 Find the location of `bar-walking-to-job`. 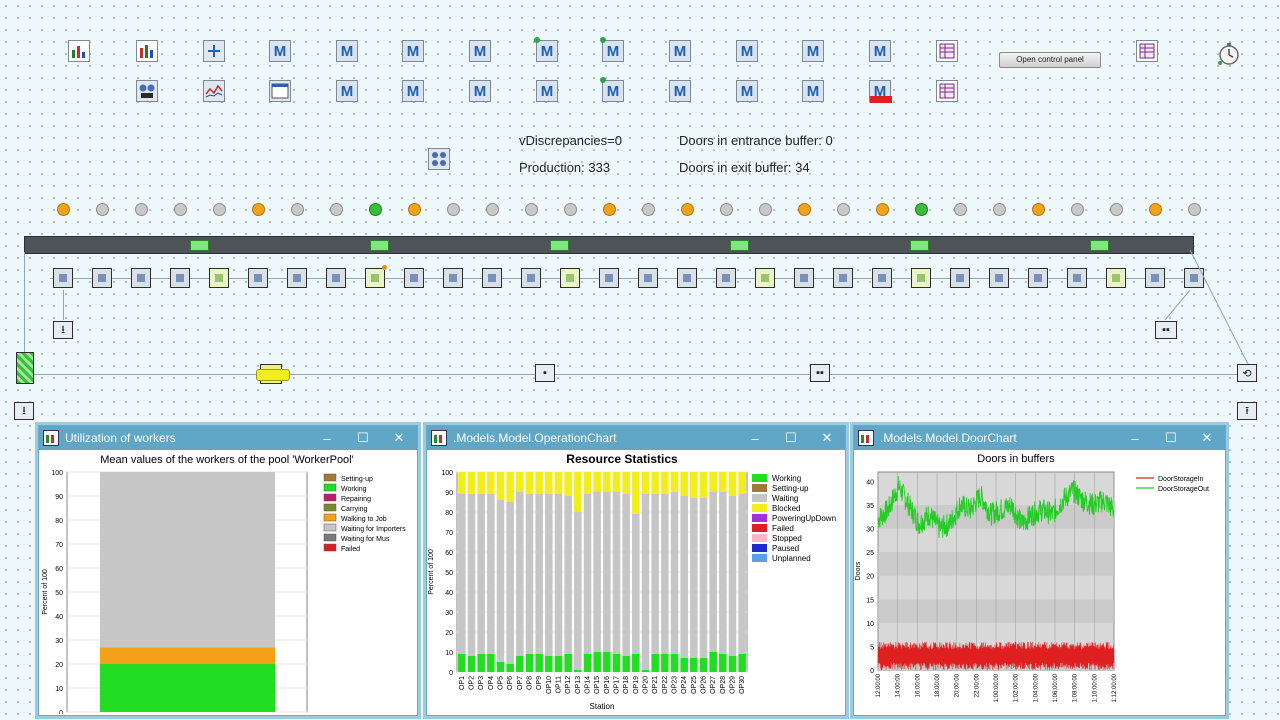

bar-walking-to-job is located at coordinates (187, 655).